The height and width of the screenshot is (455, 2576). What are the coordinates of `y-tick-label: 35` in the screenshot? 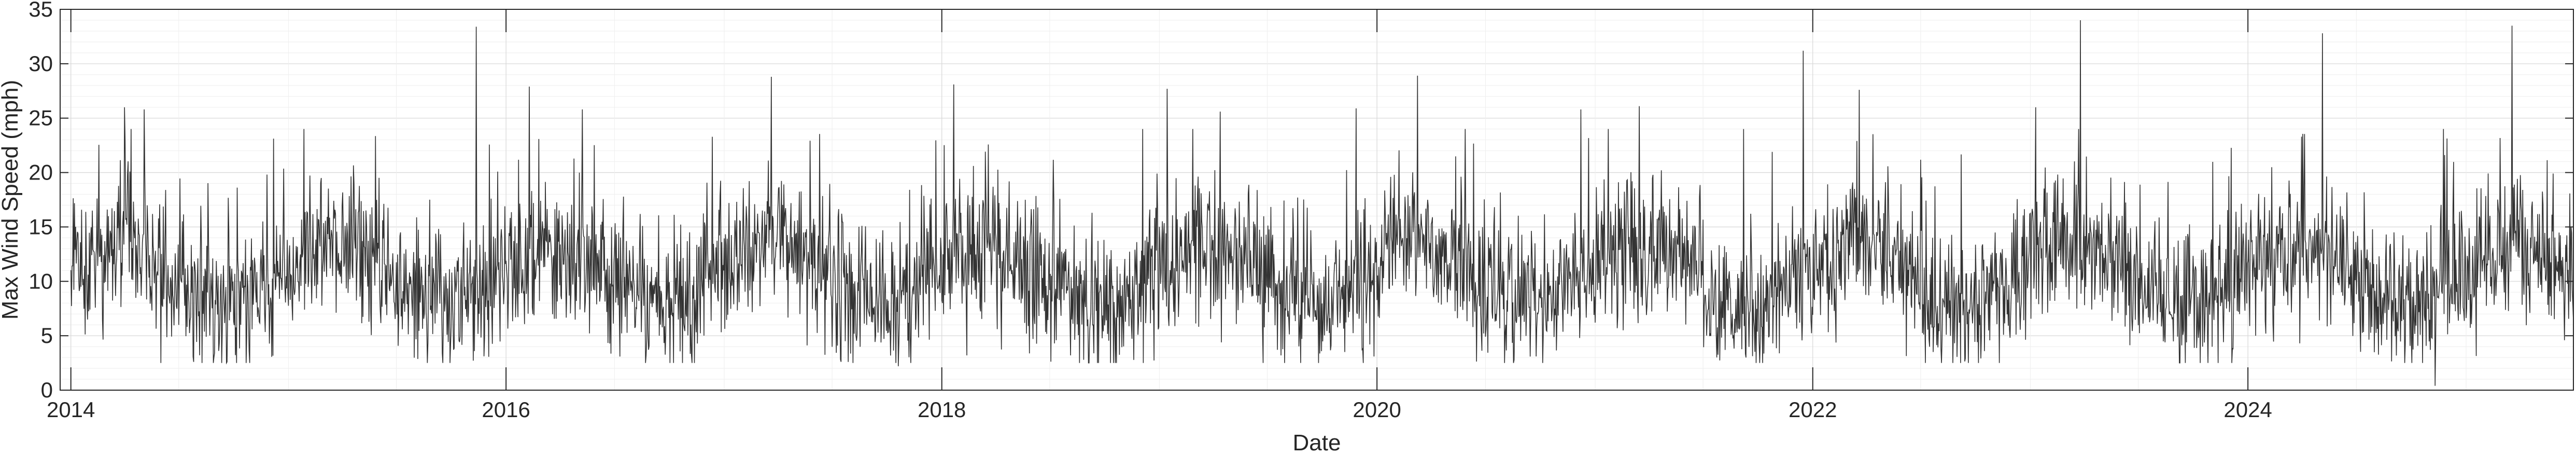 It's located at (41, 11).